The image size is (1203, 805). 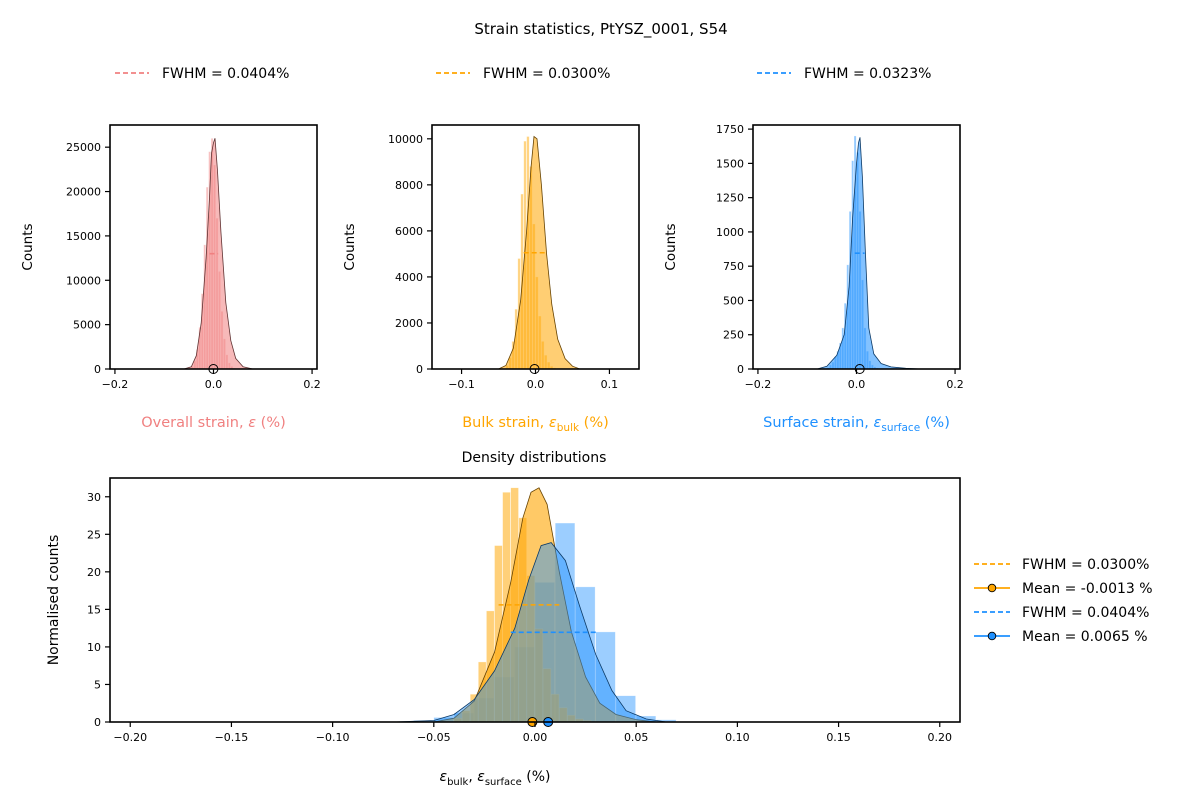 I want to click on x-axis-label: Surface strain, εsurface (%), so click(x=856, y=424).